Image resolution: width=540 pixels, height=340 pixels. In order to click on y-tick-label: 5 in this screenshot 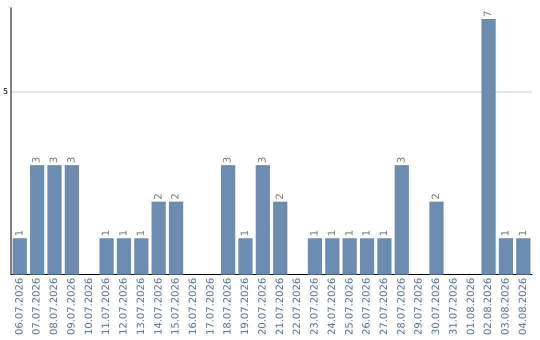, I will do `click(5, 91)`.